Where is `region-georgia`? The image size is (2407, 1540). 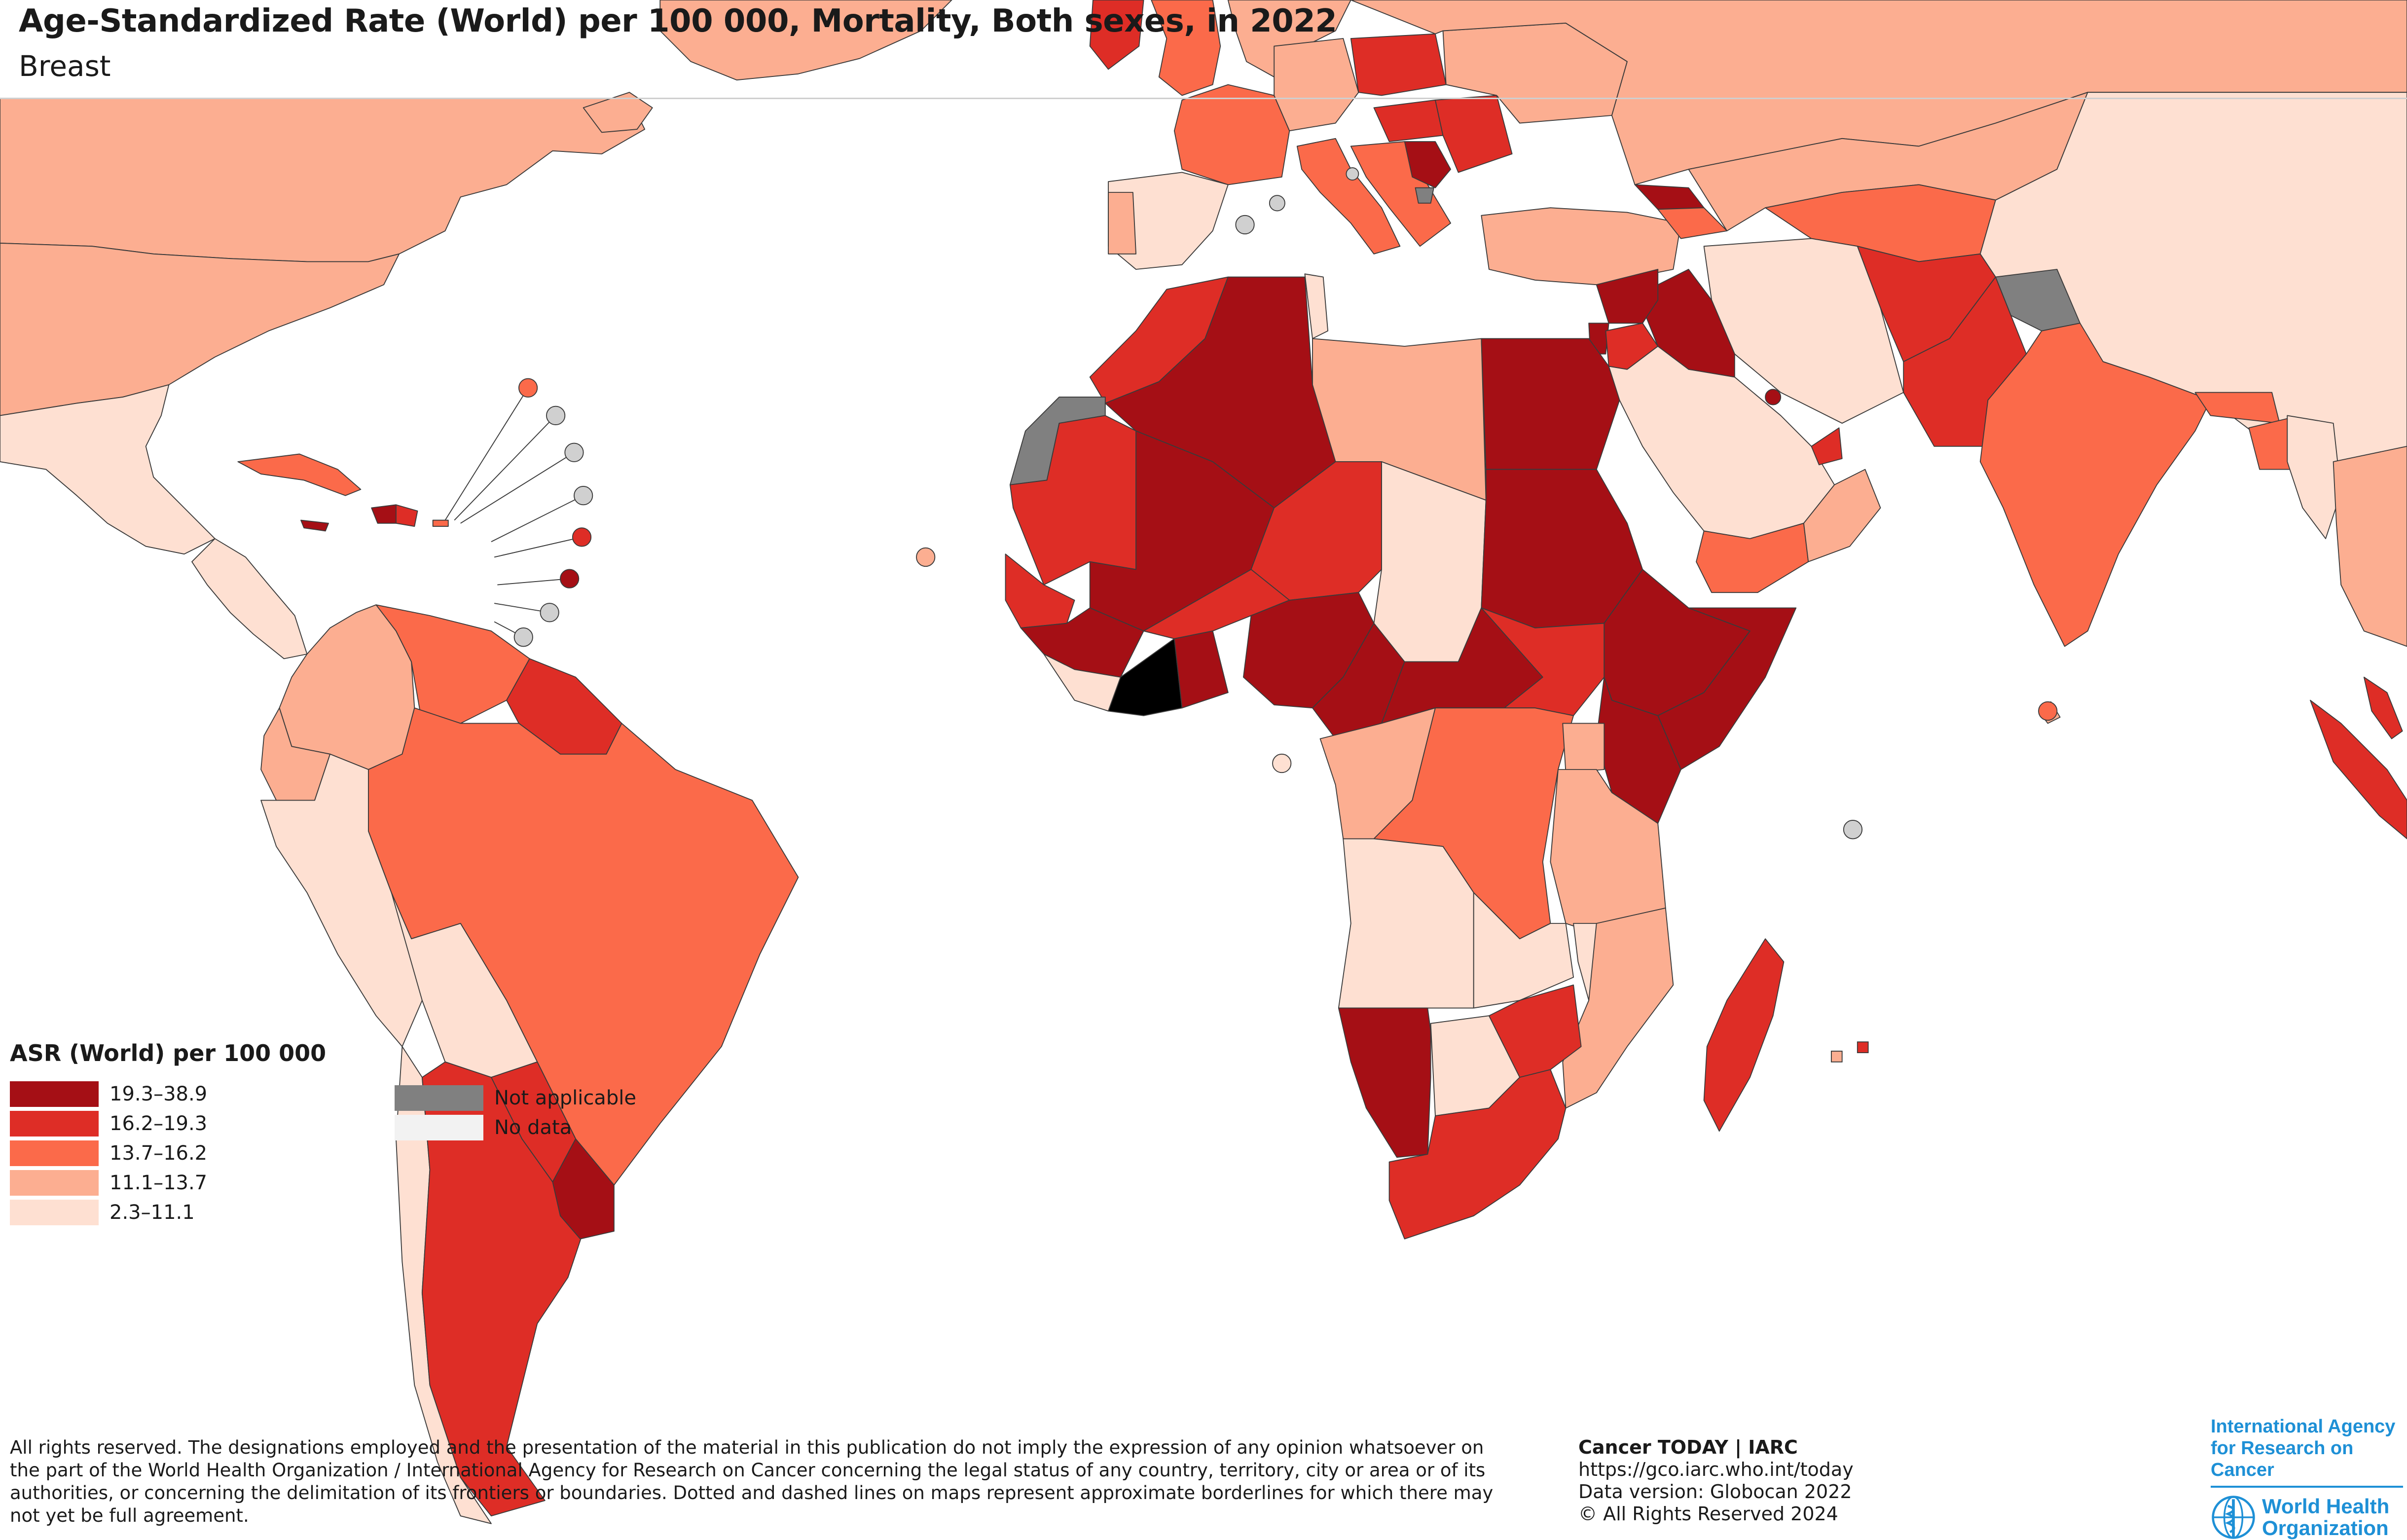 region-georgia is located at coordinates (1669, 197).